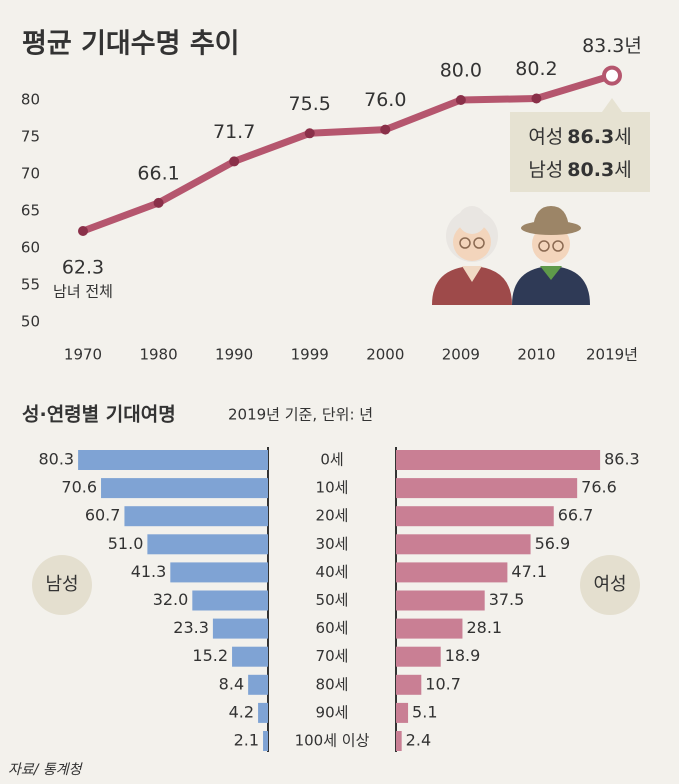  What do you see at coordinates (331, 460) in the screenshot?
I see `category-label: 0세` at bounding box center [331, 460].